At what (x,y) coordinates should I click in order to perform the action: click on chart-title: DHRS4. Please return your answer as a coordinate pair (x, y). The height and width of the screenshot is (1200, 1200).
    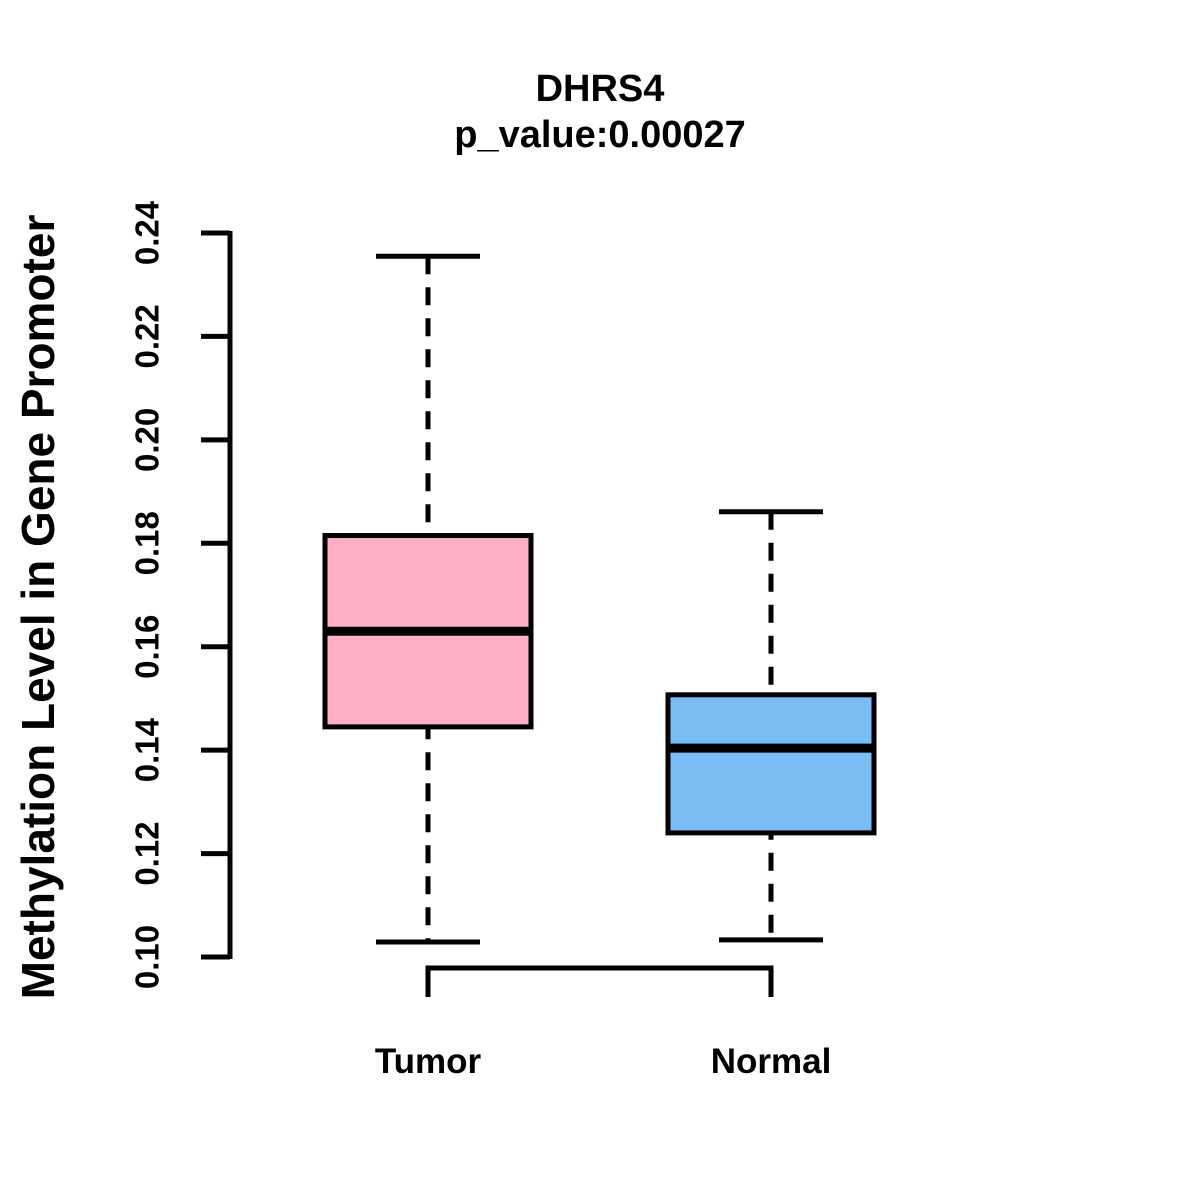
    Looking at the image, I should click on (600, 89).